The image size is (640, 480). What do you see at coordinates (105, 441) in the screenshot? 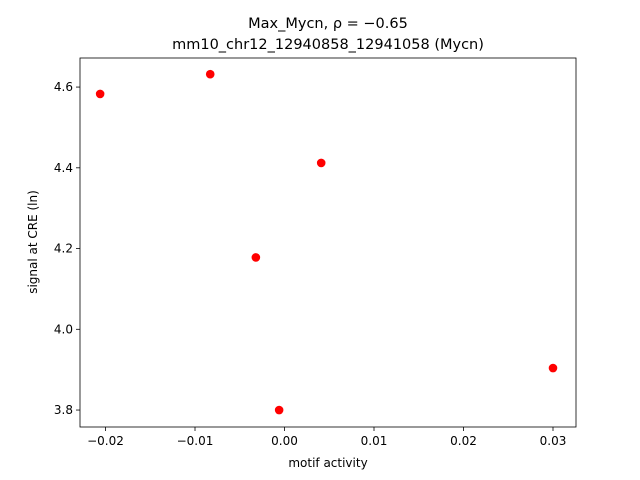
I see `x-tick-label: −0.02` at bounding box center [105, 441].